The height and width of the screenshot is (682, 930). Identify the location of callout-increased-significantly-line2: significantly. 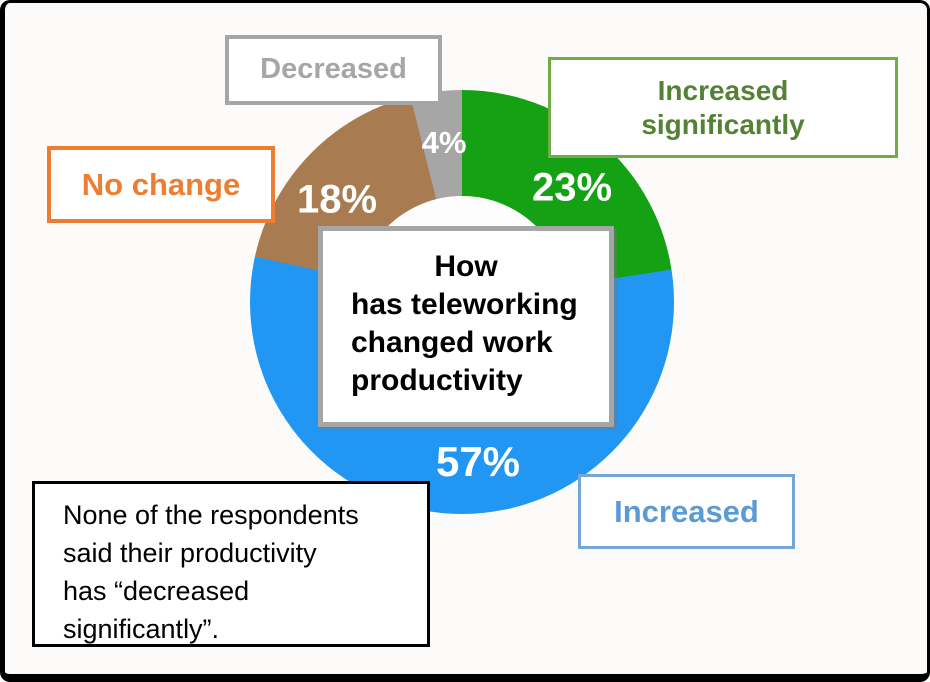
(723, 124).